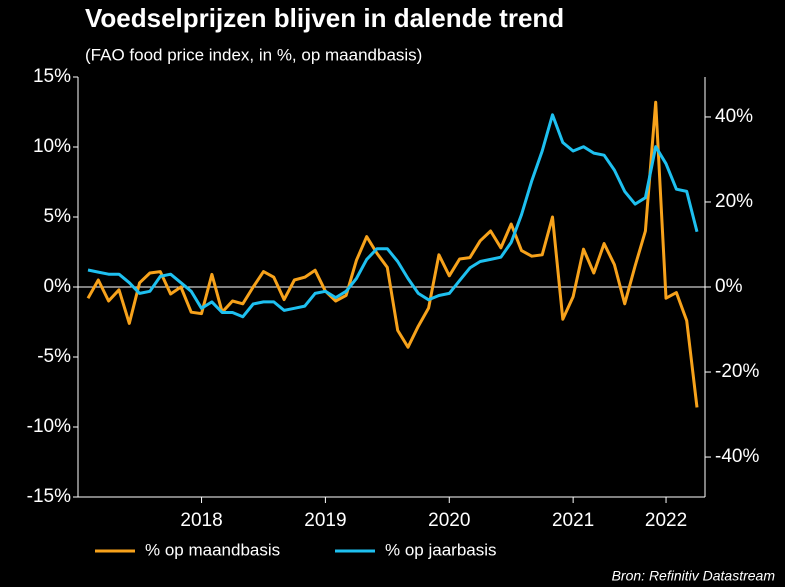  I want to click on x-tick-label: 2021, so click(573, 520).